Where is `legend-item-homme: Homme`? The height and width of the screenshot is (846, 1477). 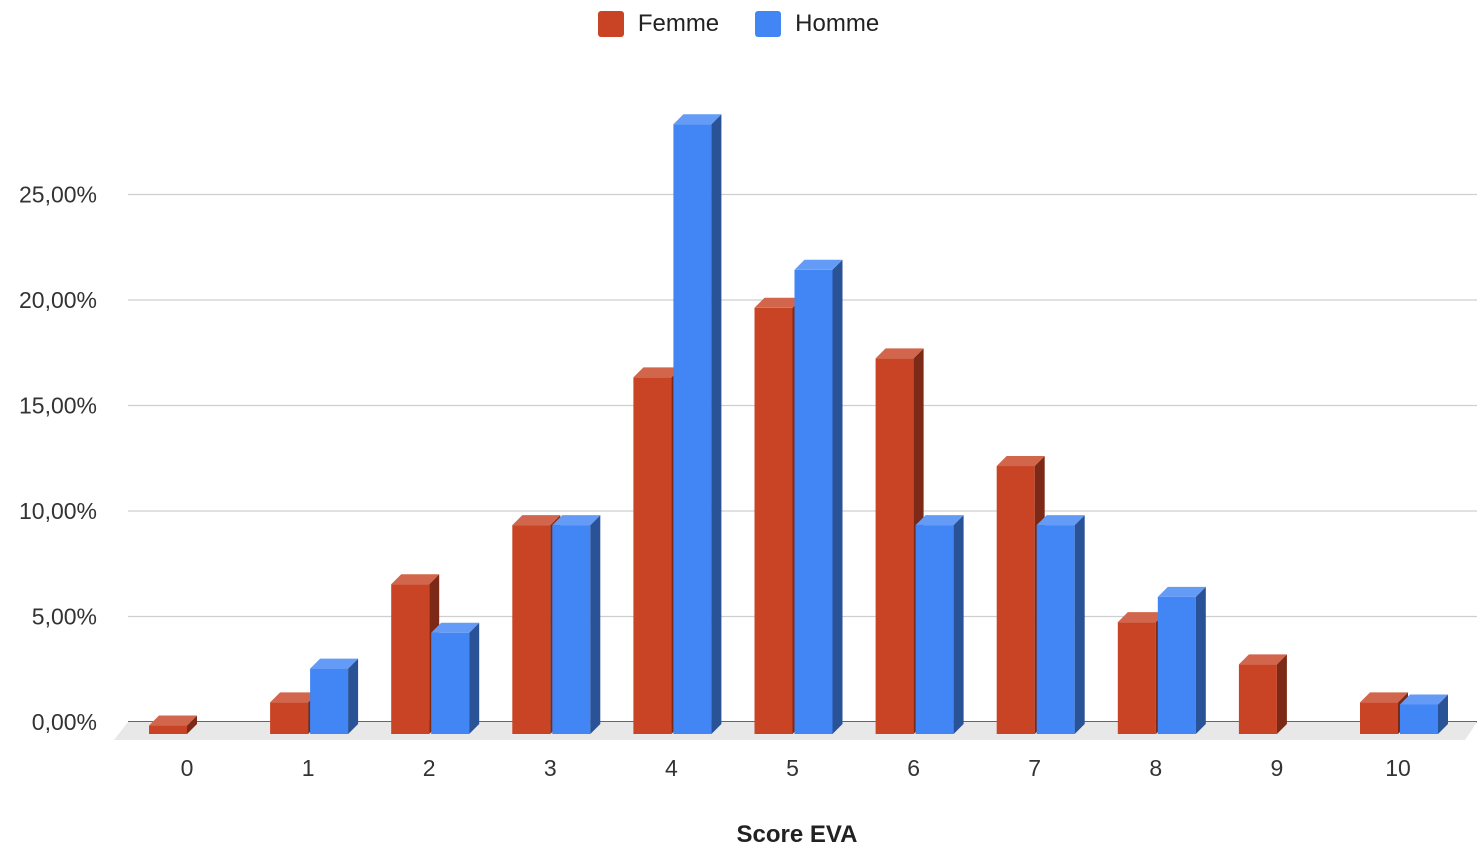 legend-item-homme: Homme is located at coordinates (817, 24).